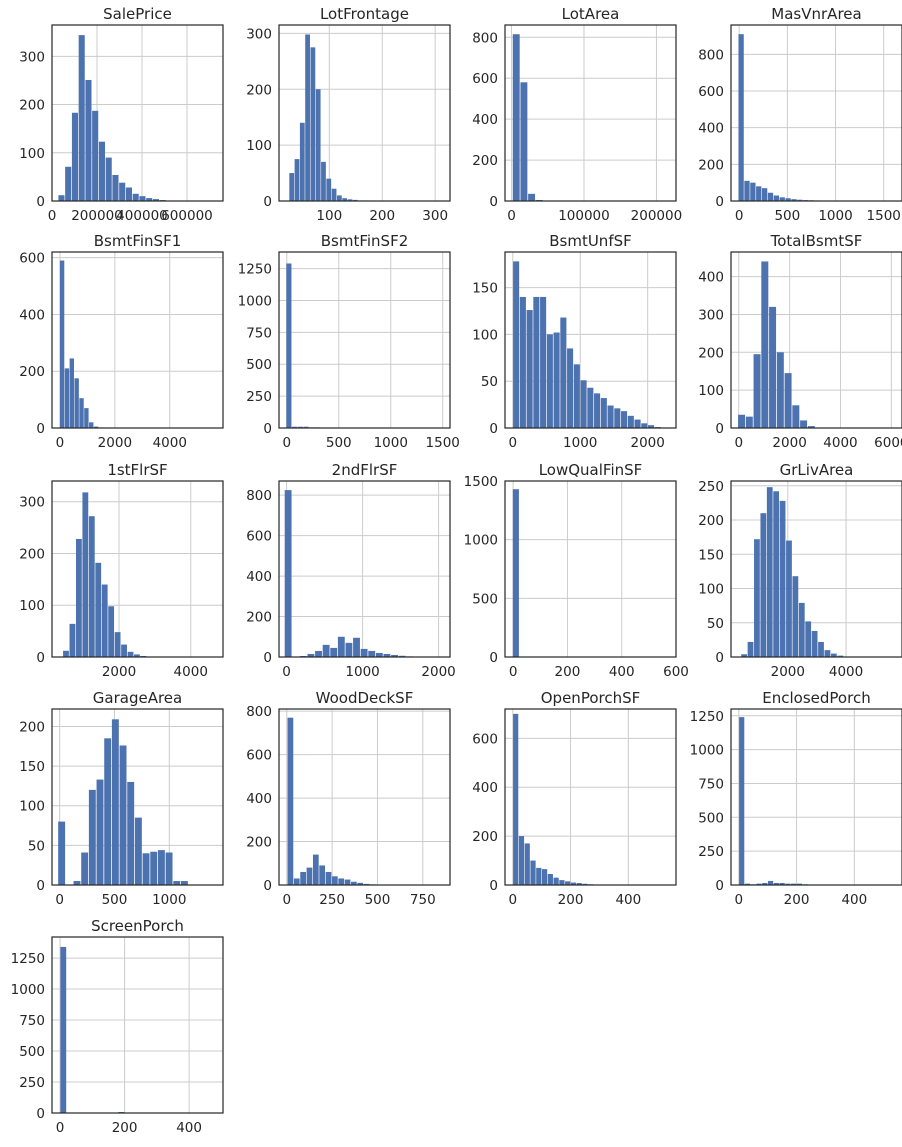 This screenshot has width=902, height=1147. I want to click on chart-title: GrLivArea, so click(817, 470).